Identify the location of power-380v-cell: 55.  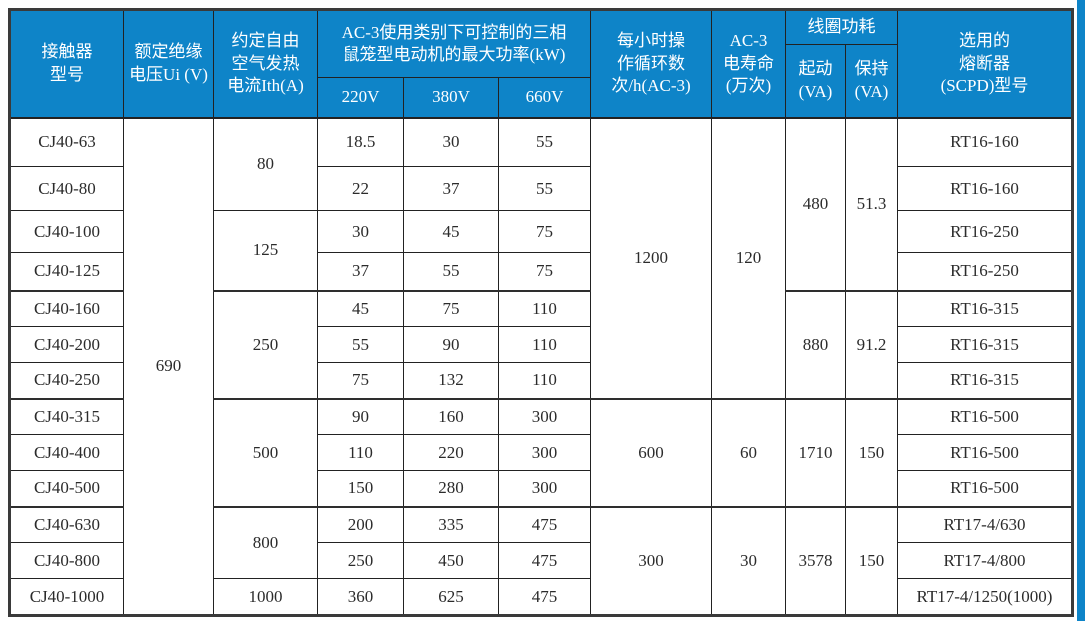
(451, 271).